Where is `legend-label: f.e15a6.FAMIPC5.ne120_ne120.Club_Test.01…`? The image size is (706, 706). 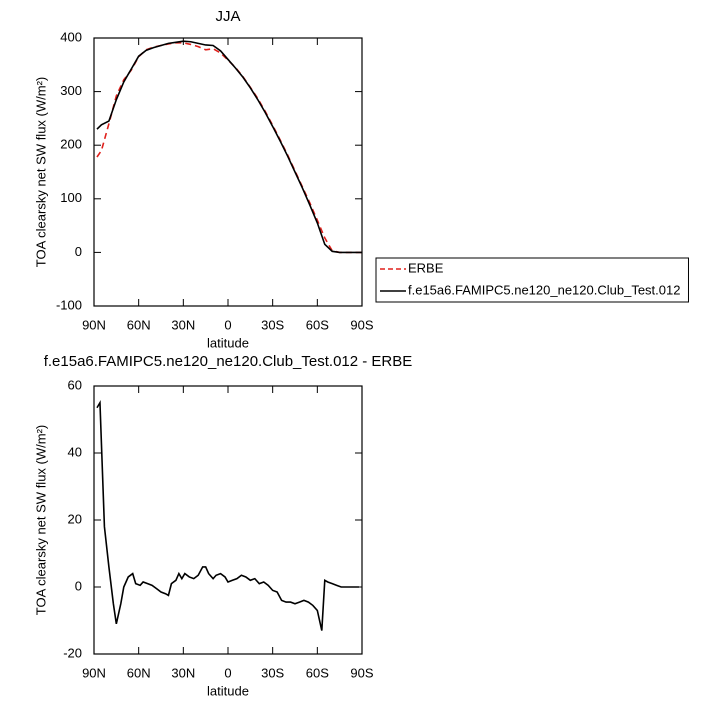
legend-label: f.e15a6.FAMIPC5.ne120_ne120.Club_Test.01… is located at coordinates (544, 289).